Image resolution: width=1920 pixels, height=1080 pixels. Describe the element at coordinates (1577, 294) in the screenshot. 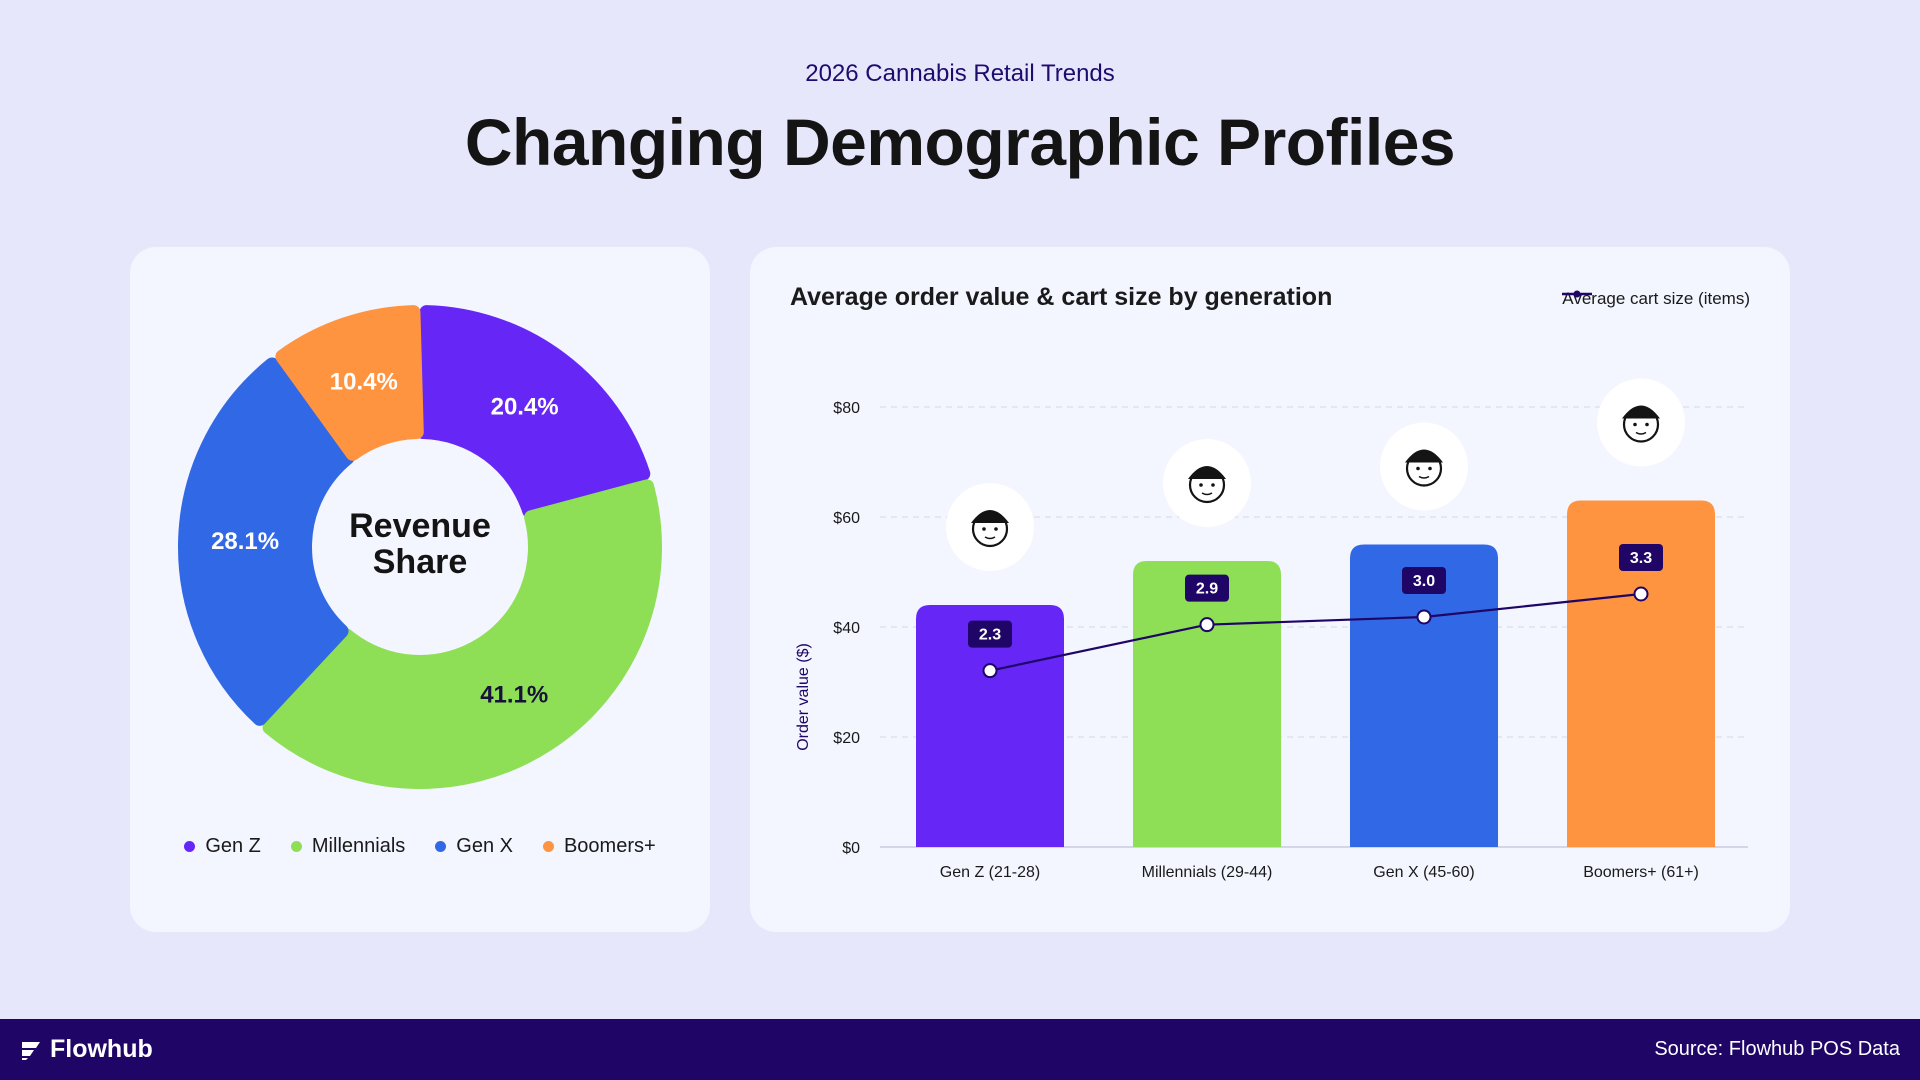

I see `line-legend-swatch` at that location.